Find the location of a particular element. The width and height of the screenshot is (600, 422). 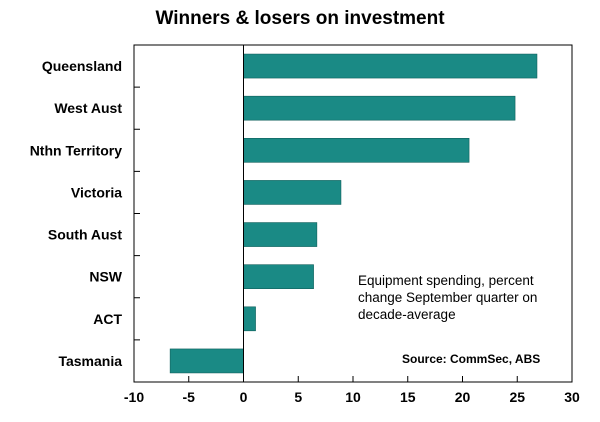

chart-source: Source: CommSec, ABS is located at coordinates (471, 359).